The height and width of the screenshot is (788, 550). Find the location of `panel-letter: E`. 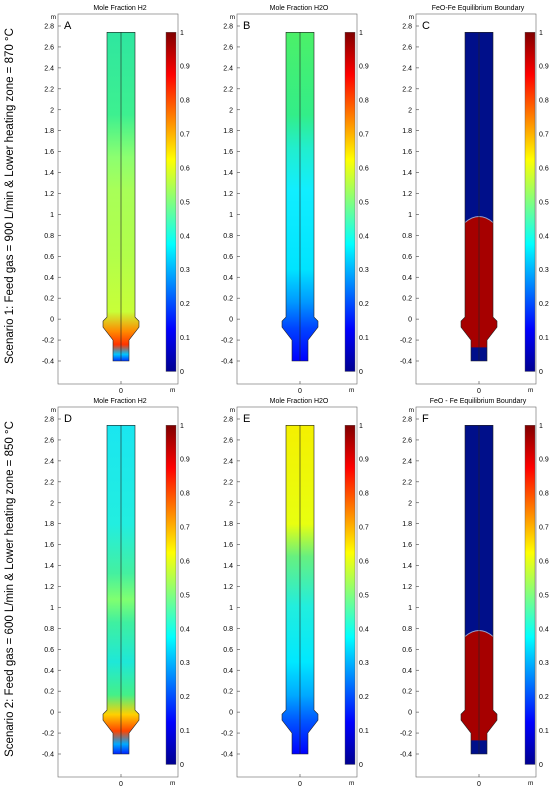

panel-letter: E is located at coordinates (246, 419).